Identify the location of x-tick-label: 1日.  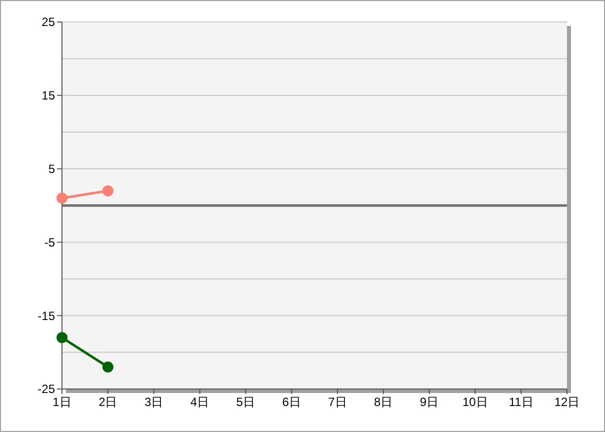
(62, 402).